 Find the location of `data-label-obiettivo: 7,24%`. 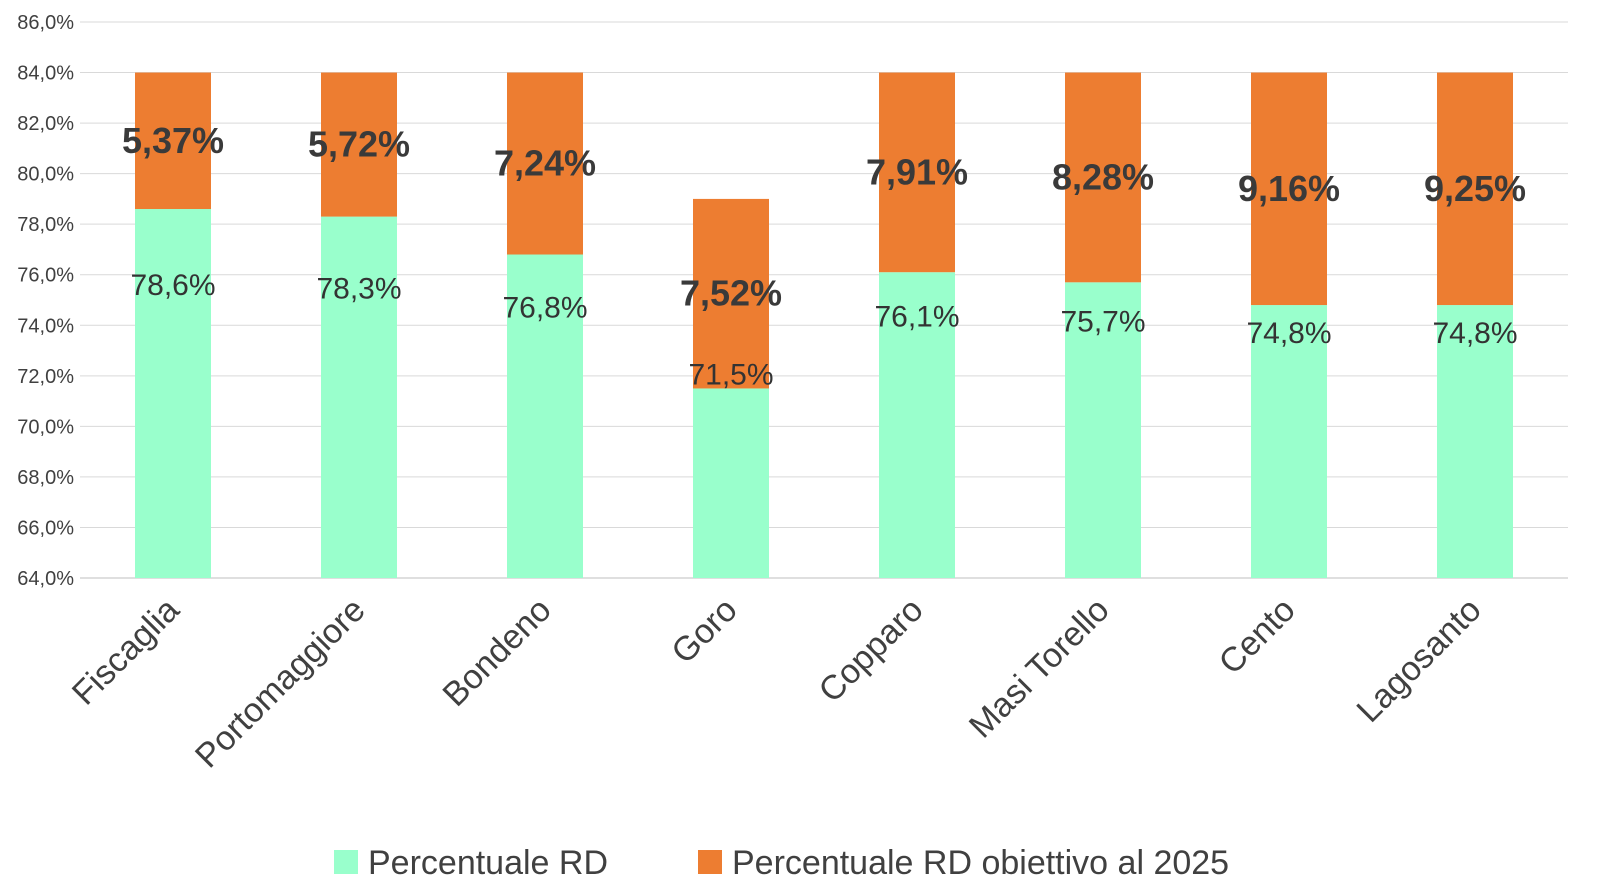

data-label-obiettivo: 7,24% is located at coordinates (545, 163).